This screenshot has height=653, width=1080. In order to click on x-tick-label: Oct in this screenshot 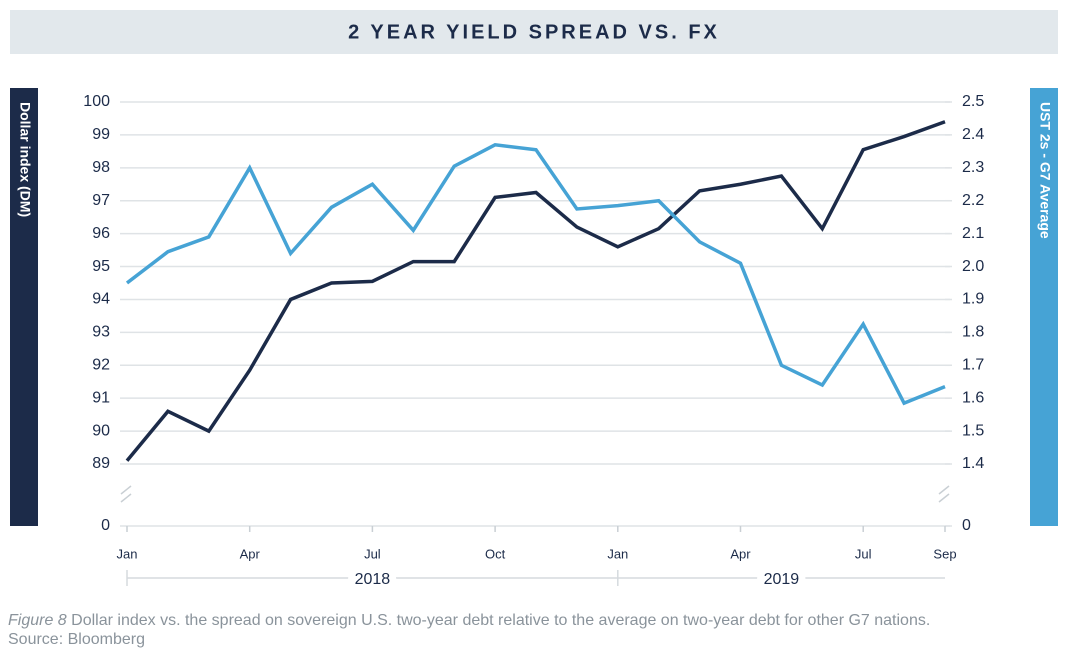, I will do `click(495, 553)`.